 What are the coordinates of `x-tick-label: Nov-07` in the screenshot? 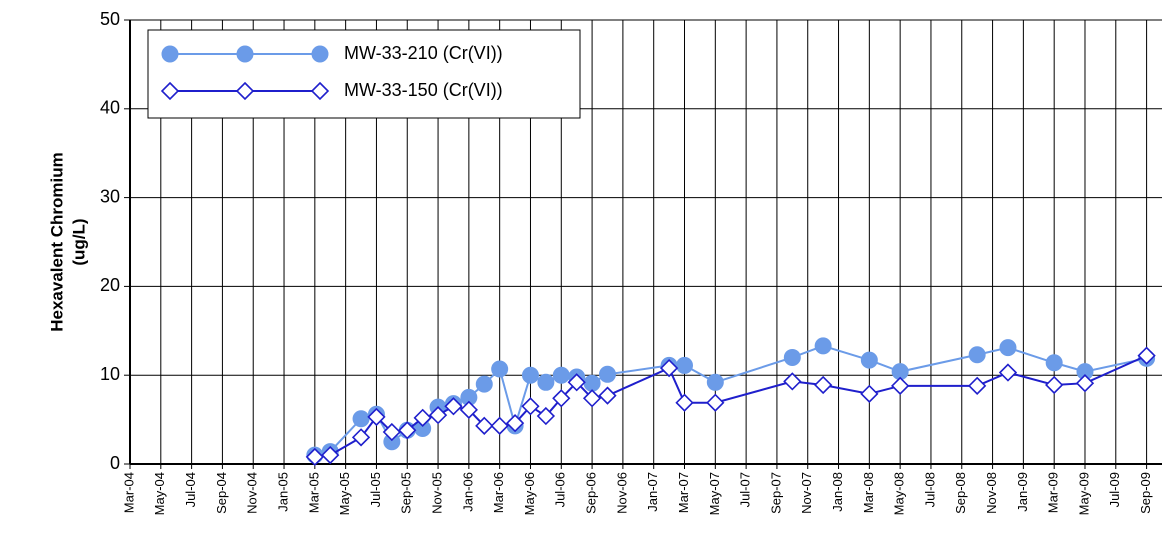 It's located at (806, 493).